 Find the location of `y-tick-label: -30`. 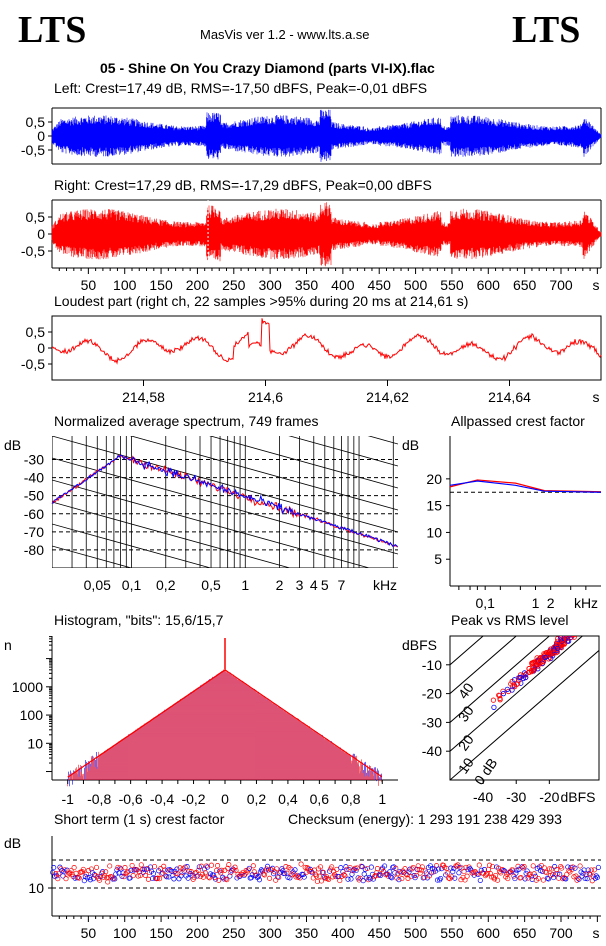

y-tick-label: -30 is located at coordinates (432, 722).